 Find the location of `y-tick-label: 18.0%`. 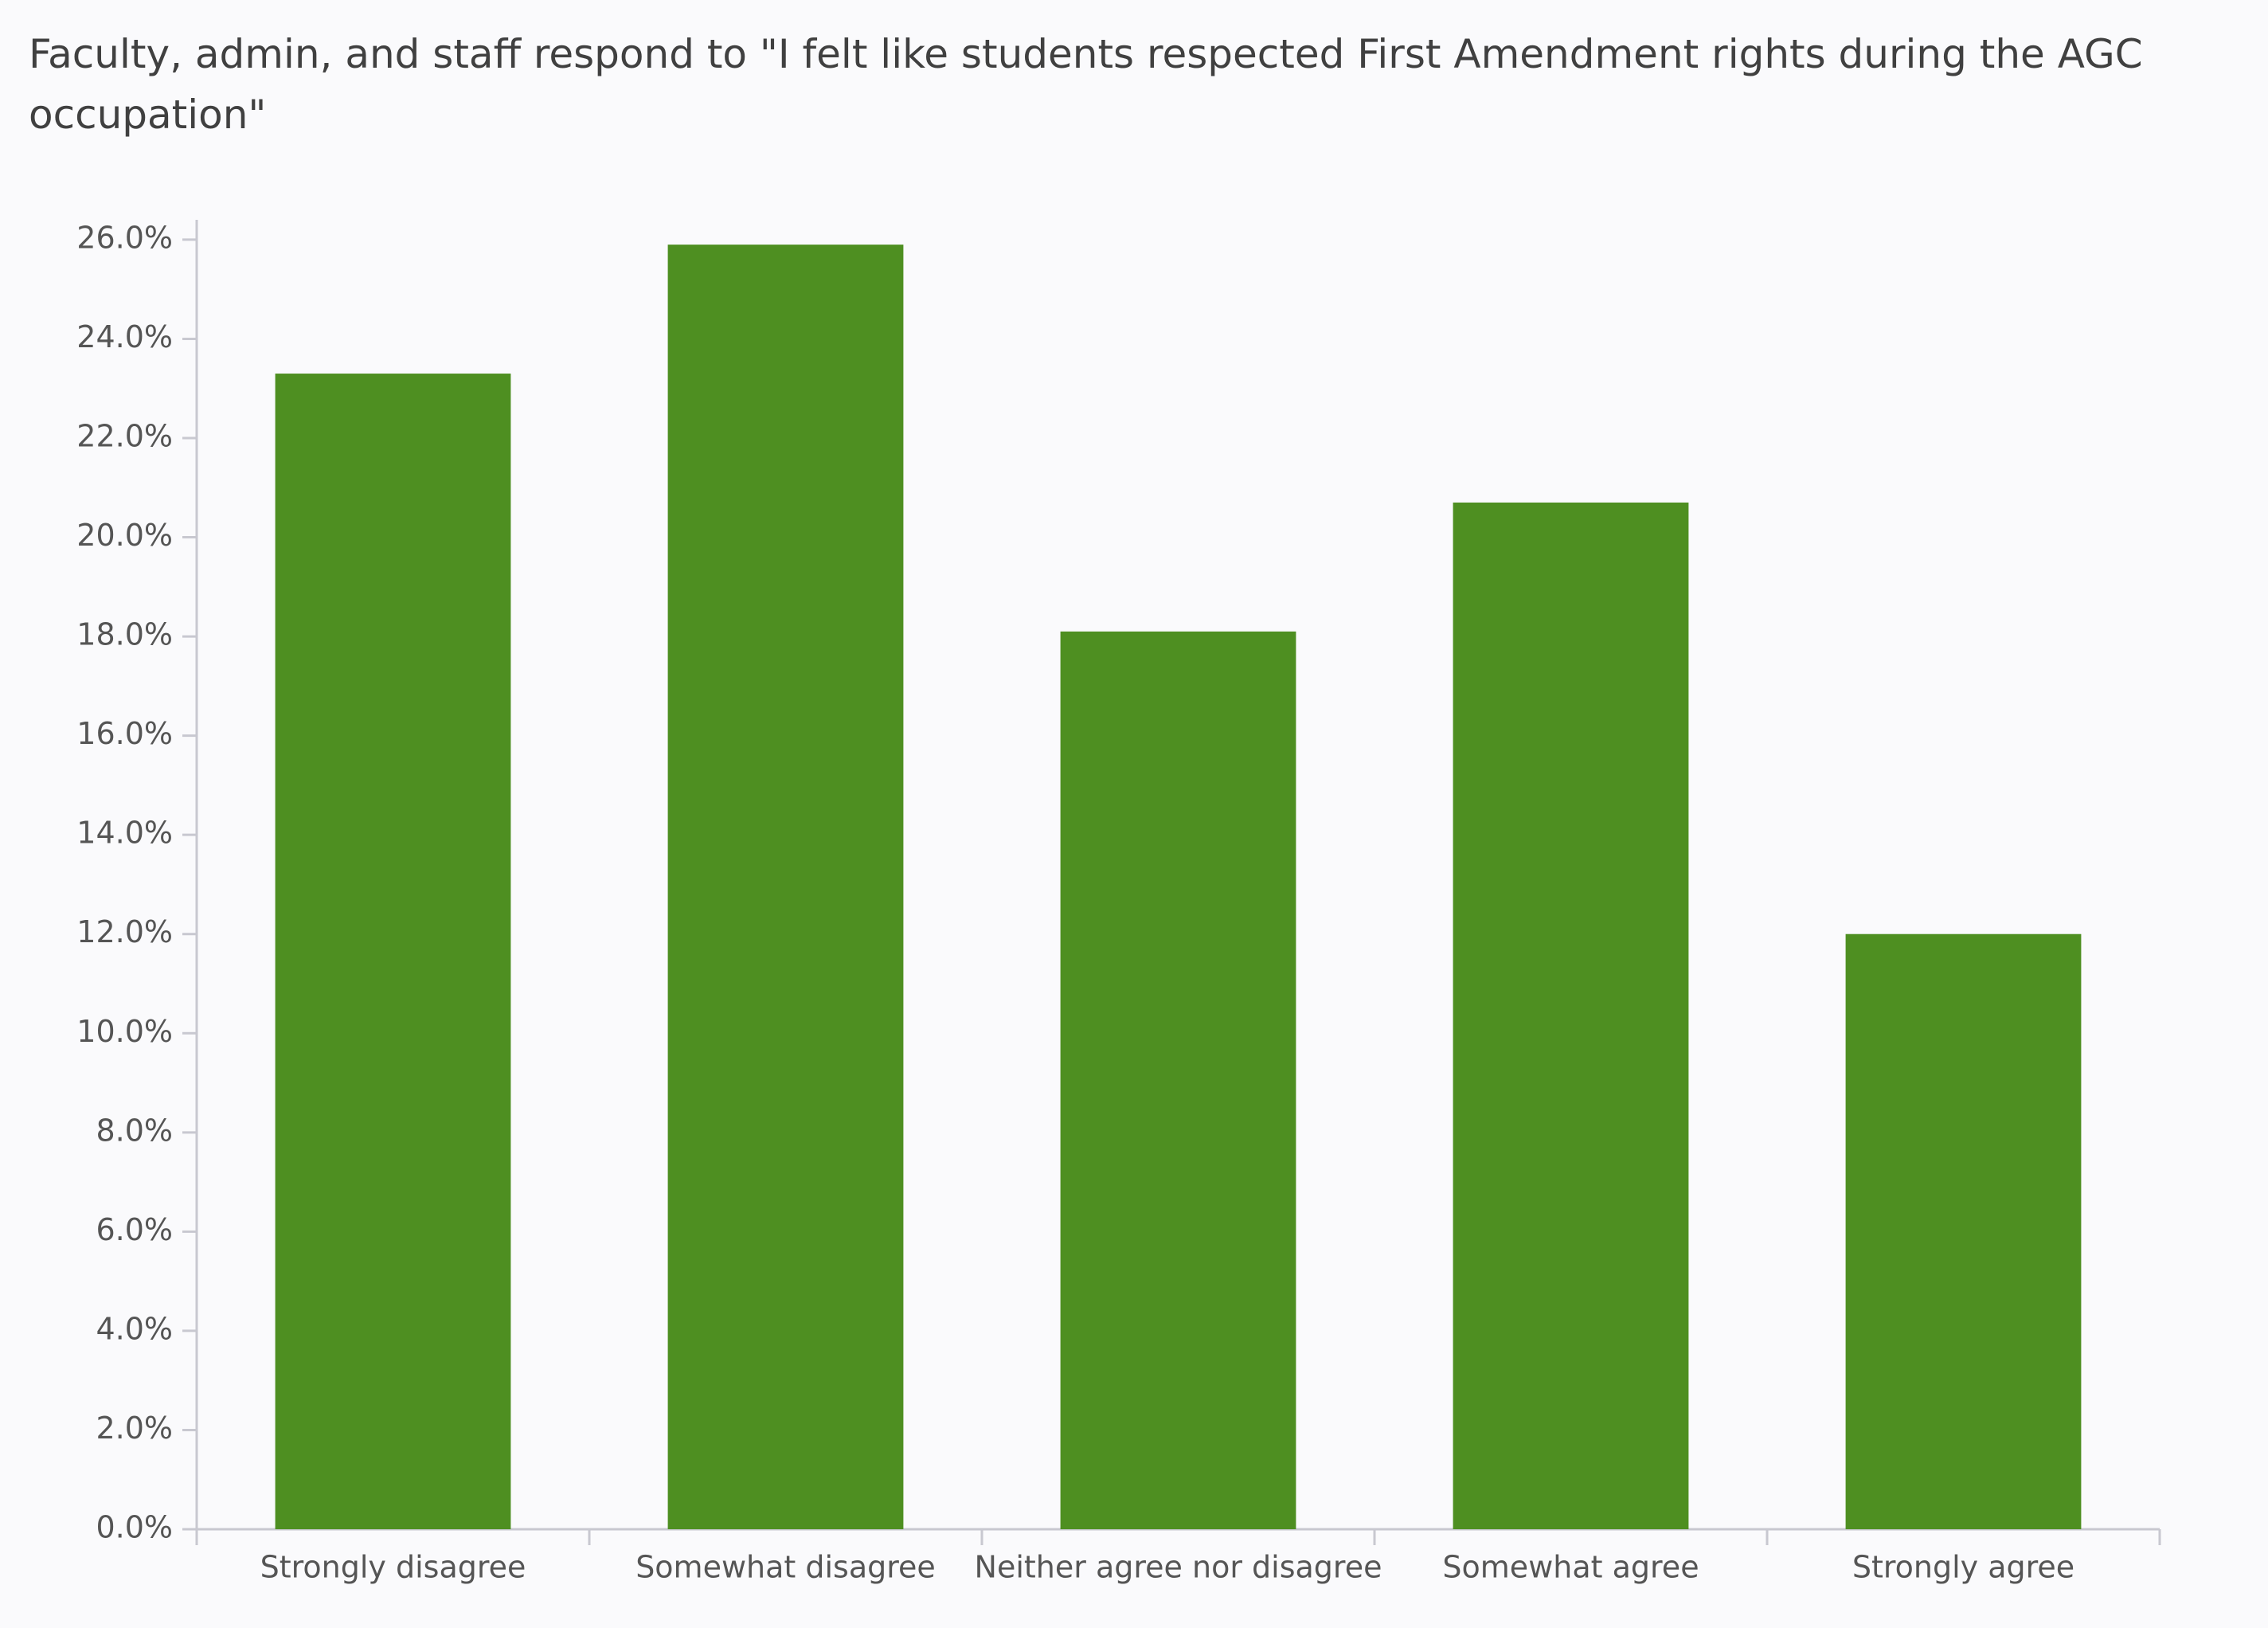

y-tick-label: 18.0% is located at coordinates (124, 634).